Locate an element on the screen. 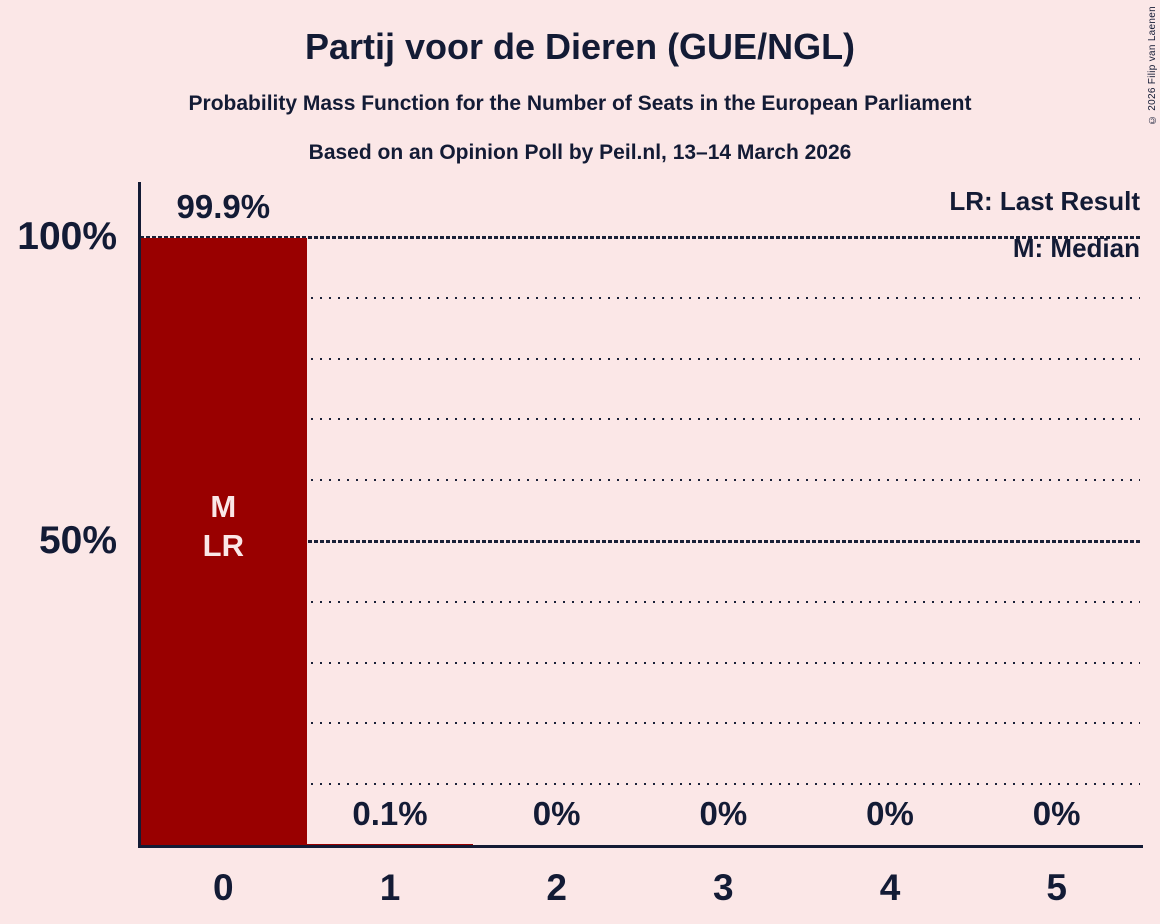  y-axis-label-100: 100% is located at coordinates (67, 236).